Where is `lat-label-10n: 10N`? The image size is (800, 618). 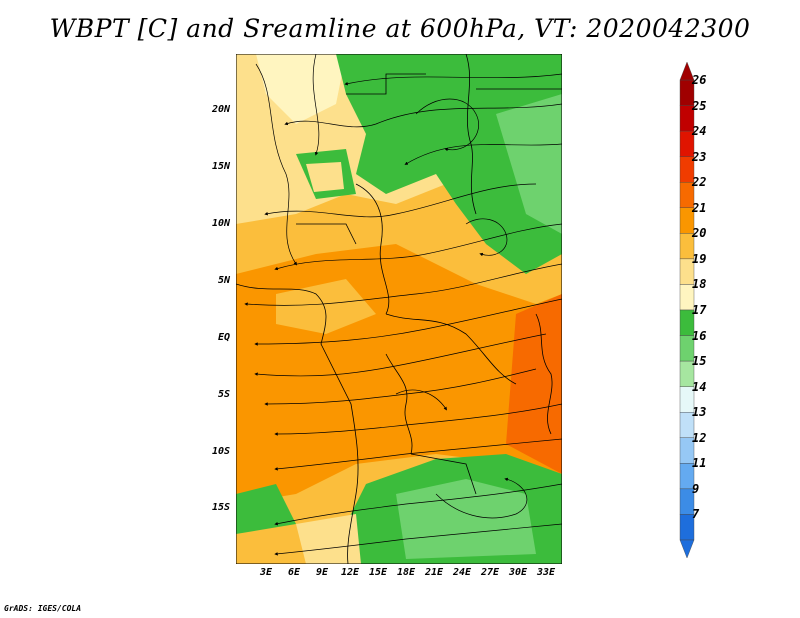
lat-label-10n: 10N is located at coordinates (220, 223).